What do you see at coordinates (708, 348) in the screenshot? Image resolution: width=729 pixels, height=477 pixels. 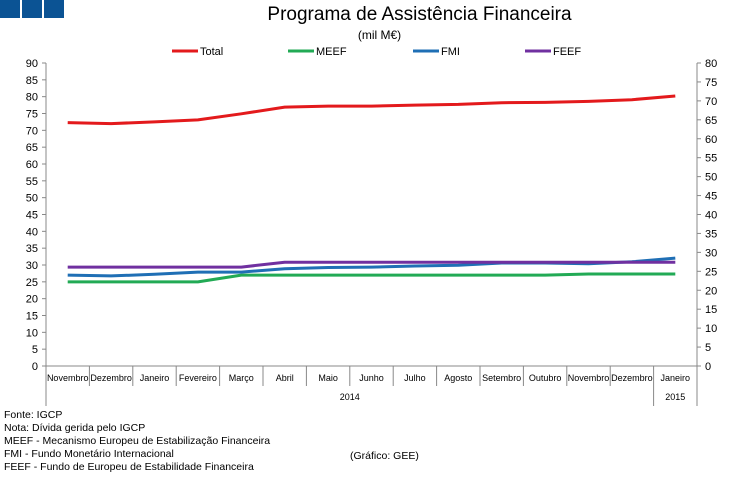 I see `y-right-tick-label: 5` at bounding box center [708, 348].